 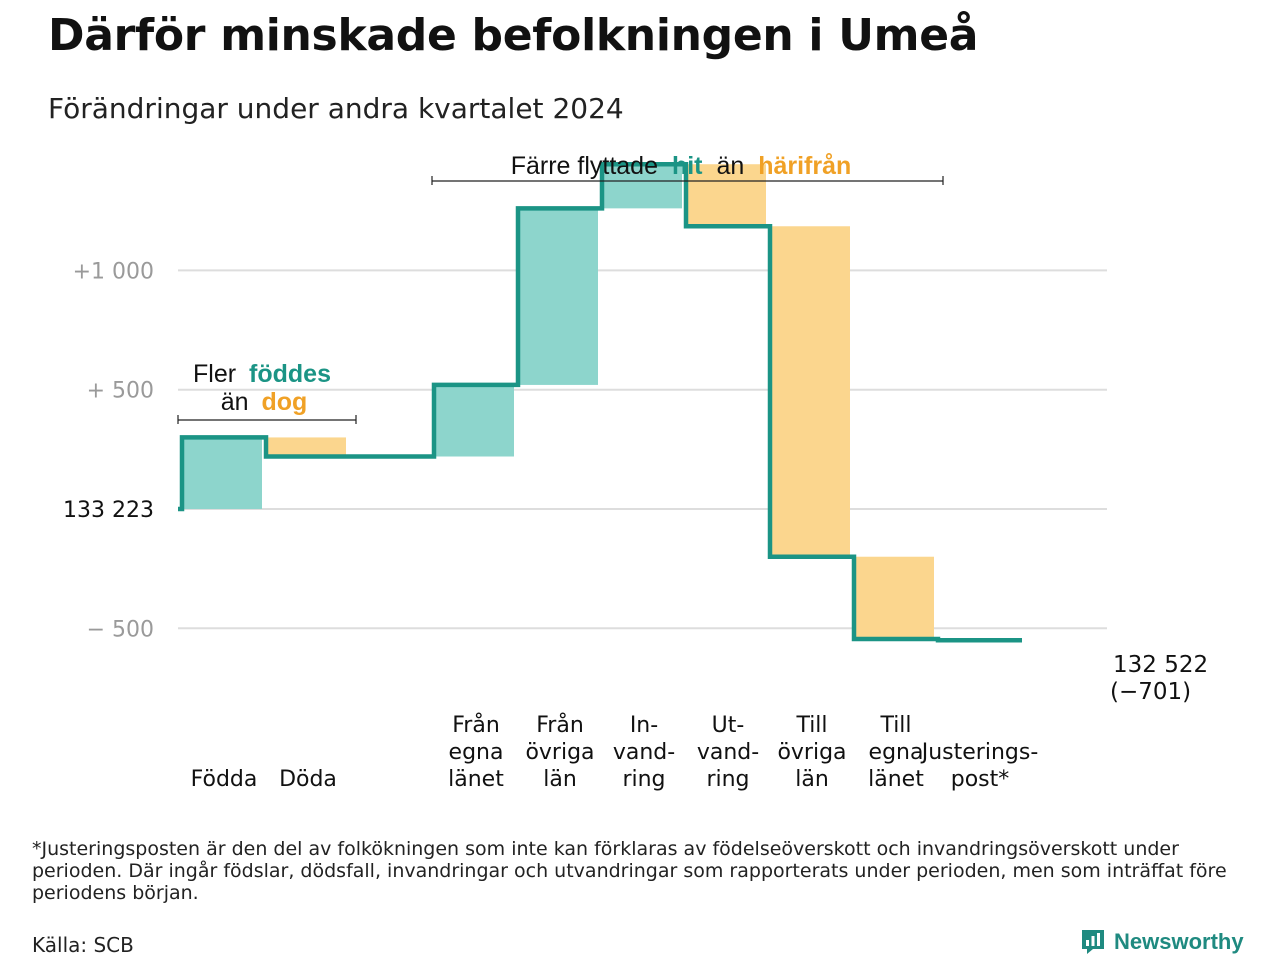 I want to click on chart-subtitle: Förändringar under andra kvartalet 2024, so click(x=336, y=108).